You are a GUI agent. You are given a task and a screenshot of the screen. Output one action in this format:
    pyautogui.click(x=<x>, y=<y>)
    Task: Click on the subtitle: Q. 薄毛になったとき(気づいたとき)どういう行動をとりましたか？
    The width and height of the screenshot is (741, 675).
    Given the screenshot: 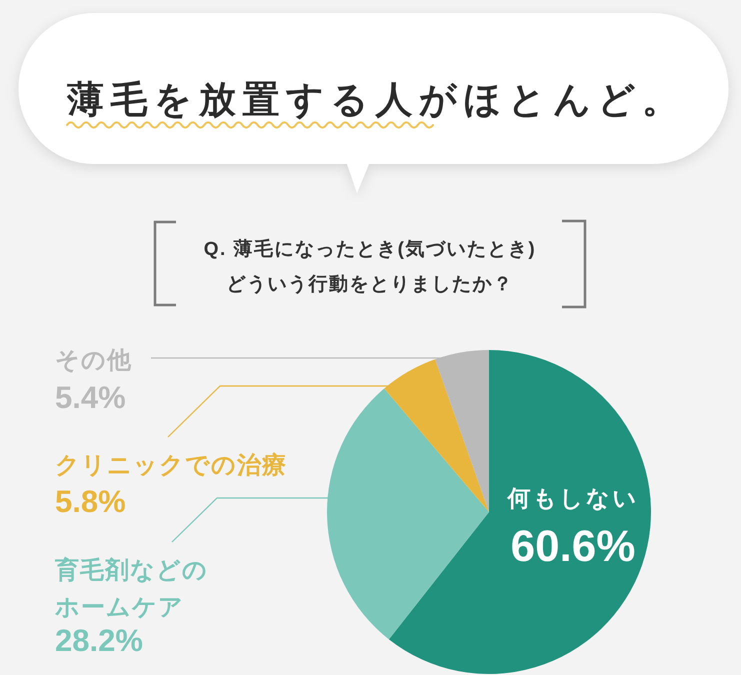 What is the action you would take?
    pyautogui.click(x=370, y=267)
    